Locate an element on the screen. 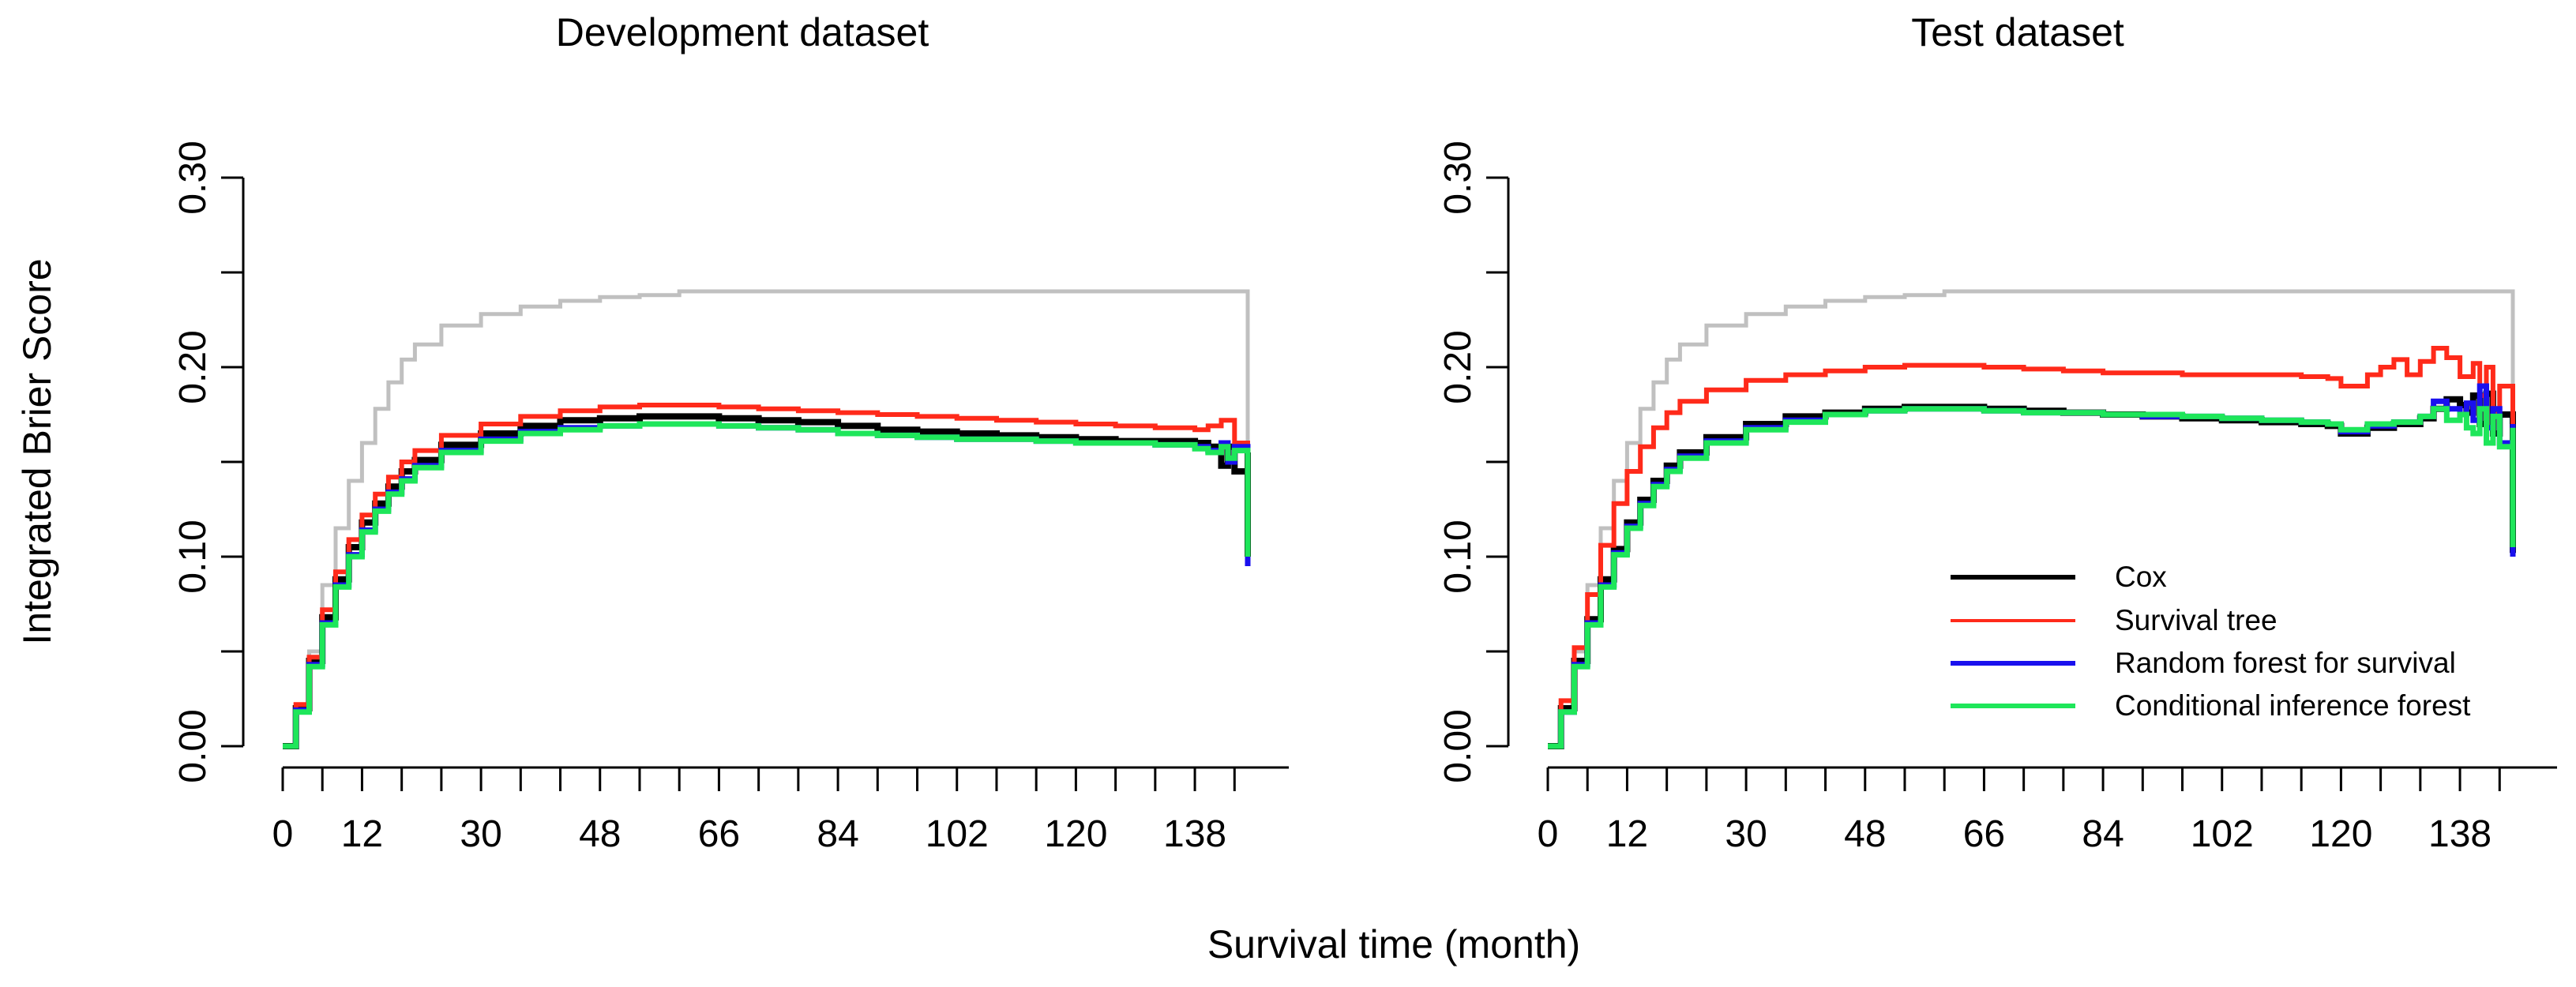 This screenshot has height=987, width=2576. panel-title-development: Development dataset is located at coordinates (742, 32).